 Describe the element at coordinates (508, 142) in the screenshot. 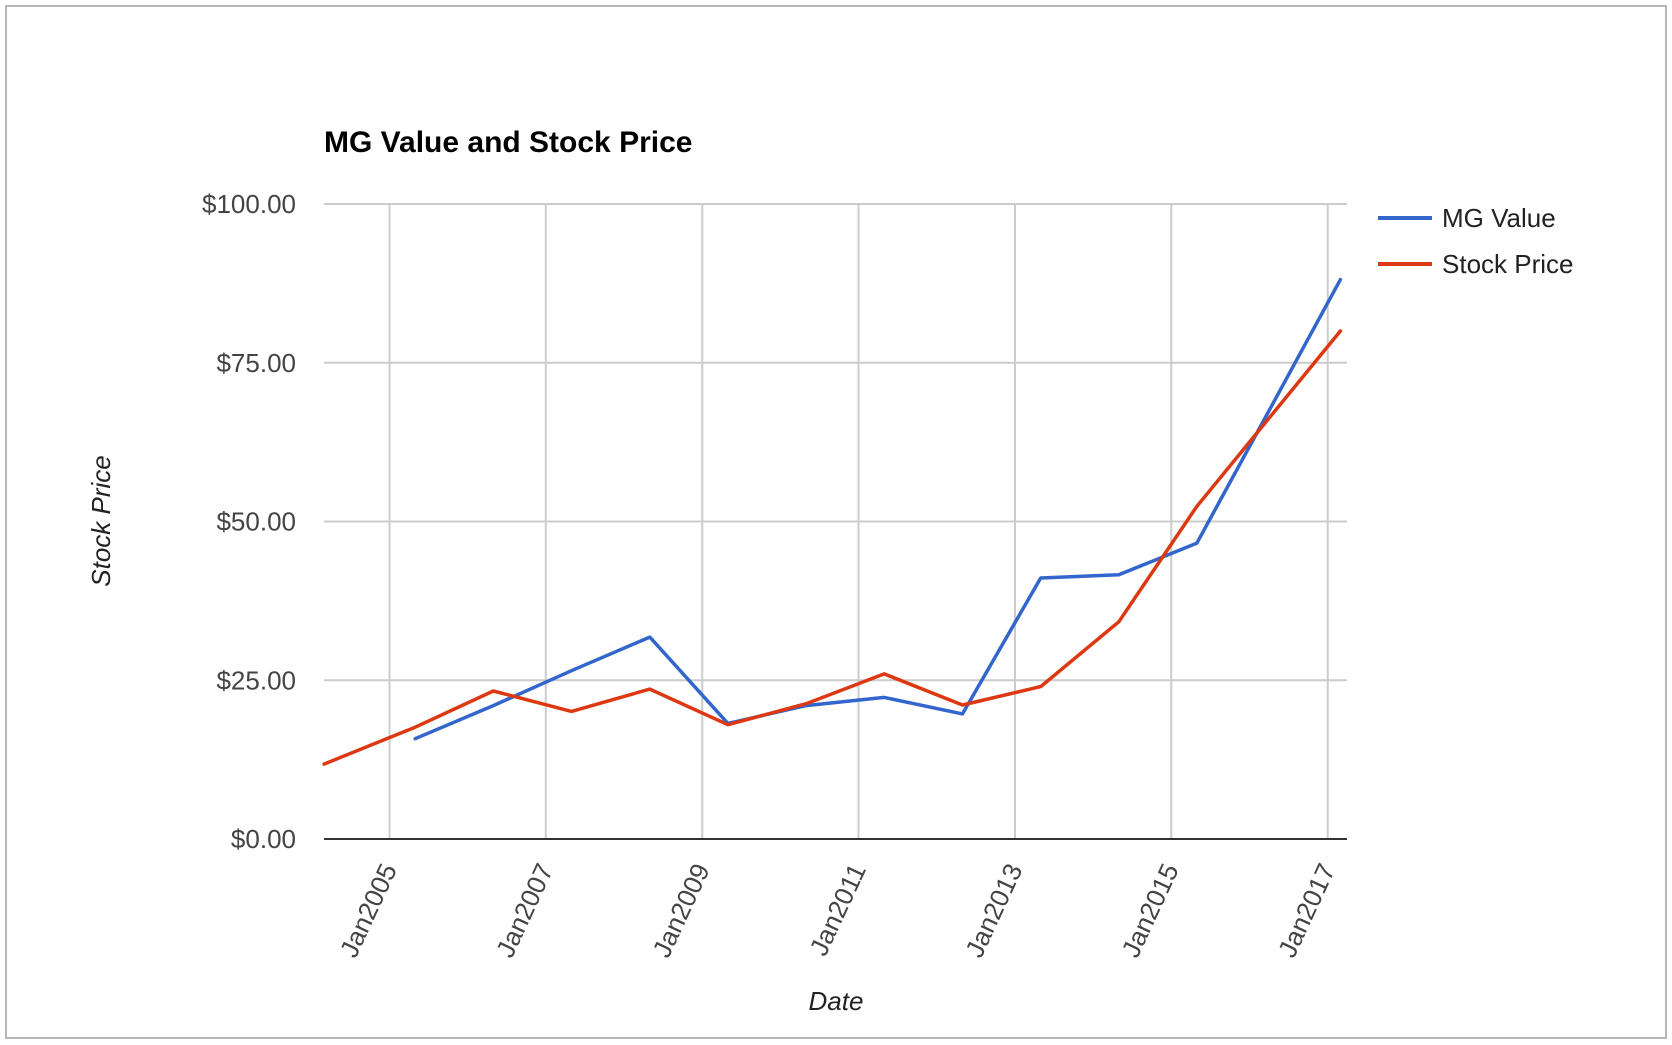

I see `chart-title: MG Value and Stock Price` at that location.